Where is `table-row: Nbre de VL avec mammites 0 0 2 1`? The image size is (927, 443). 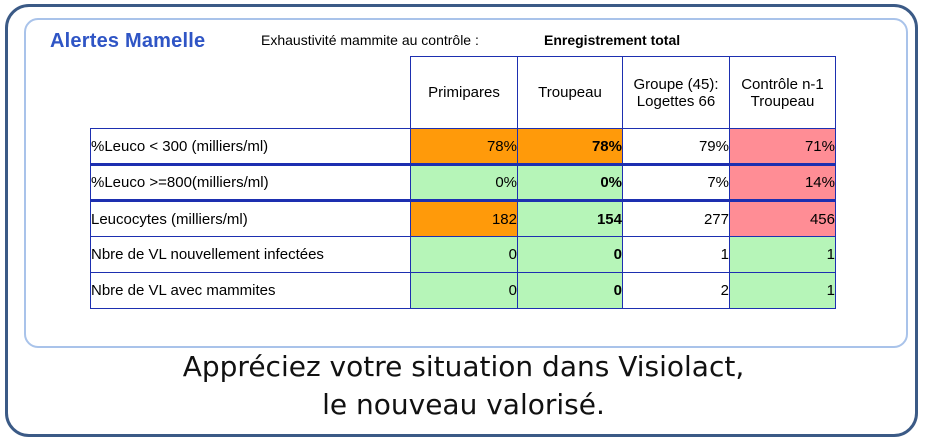 table-row: Nbre de VL avec mammites 0 0 2 1 is located at coordinates (463, 290).